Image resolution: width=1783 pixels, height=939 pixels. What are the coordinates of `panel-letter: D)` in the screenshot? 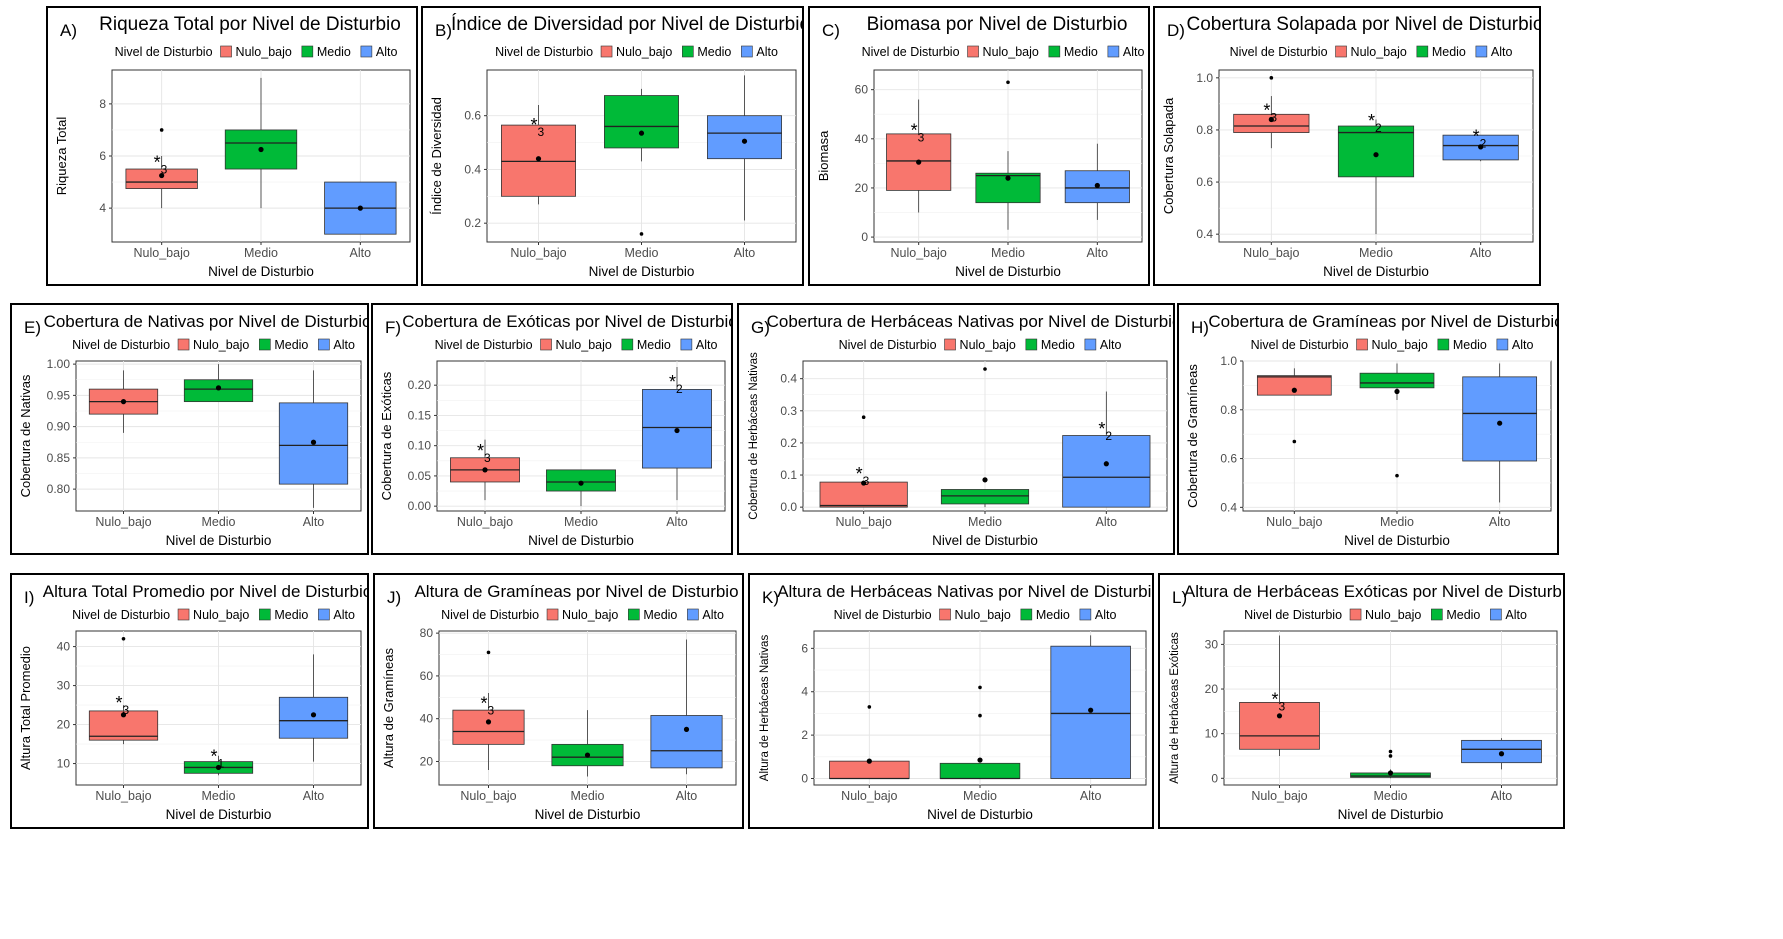 It's located at (1176, 30).